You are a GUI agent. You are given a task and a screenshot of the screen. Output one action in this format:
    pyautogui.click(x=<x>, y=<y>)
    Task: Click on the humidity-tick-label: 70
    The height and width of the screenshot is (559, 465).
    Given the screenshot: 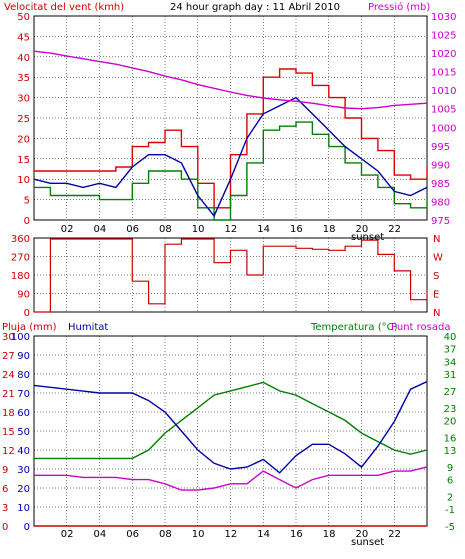 What is the action you would take?
    pyautogui.click(x=23, y=394)
    